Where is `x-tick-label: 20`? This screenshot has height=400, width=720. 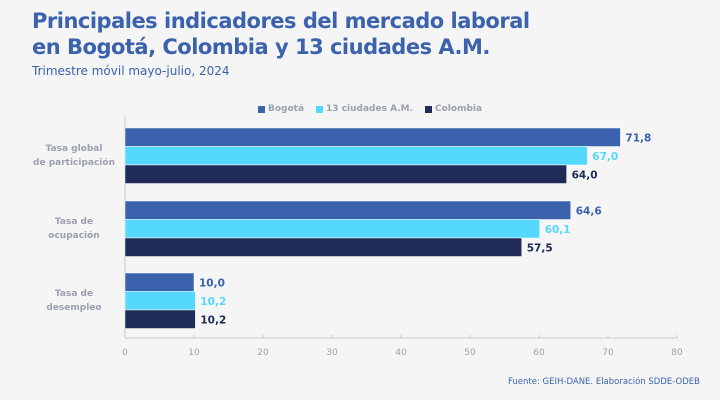 x-tick-label: 20 is located at coordinates (263, 353).